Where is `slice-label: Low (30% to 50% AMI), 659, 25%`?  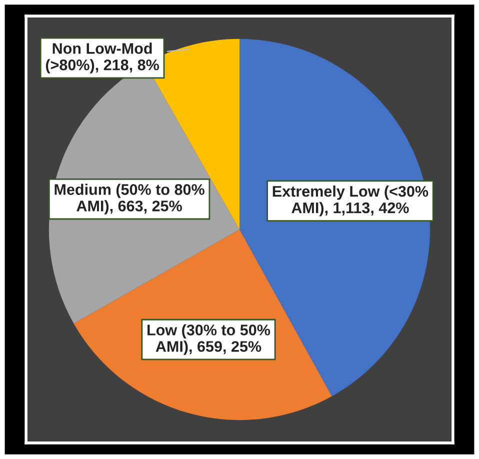
slice-label: Low (30% to 50% AMI), 659, 25% is located at coordinates (209, 339).